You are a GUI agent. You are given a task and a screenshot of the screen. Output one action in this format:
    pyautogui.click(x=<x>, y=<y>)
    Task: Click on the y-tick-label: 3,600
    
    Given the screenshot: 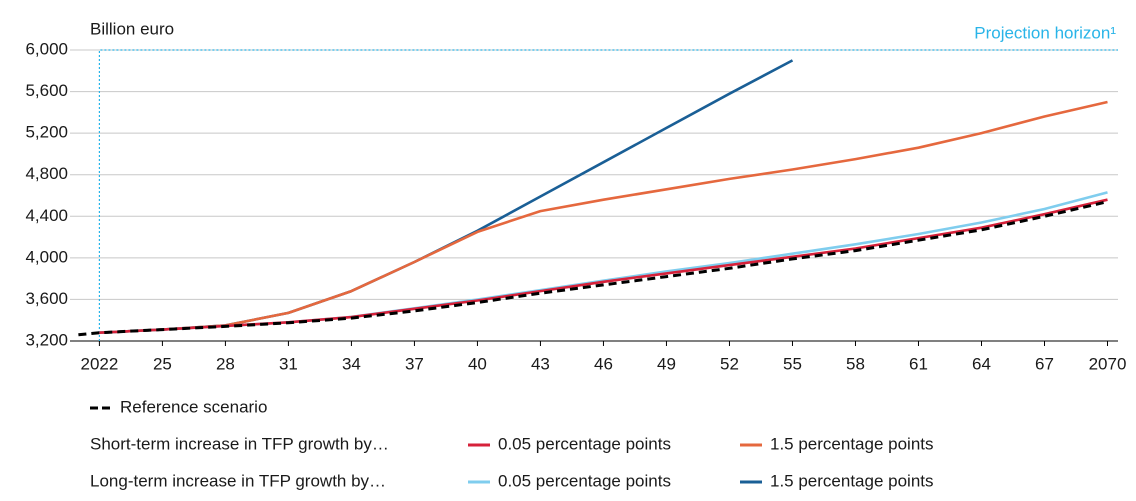 What is the action you would take?
    pyautogui.click(x=46, y=298)
    